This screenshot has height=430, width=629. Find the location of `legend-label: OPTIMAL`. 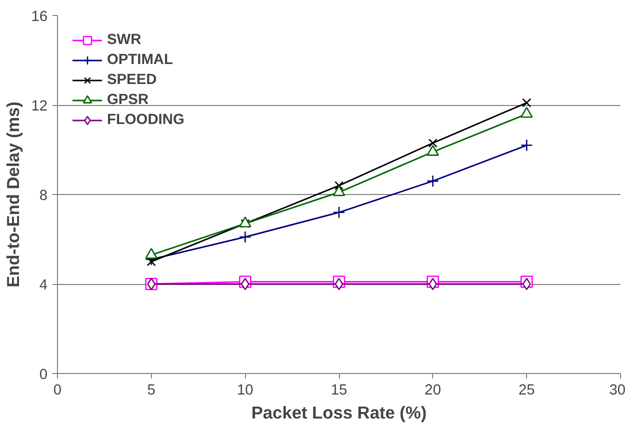

legend-label: OPTIMAL is located at coordinates (140, 60).